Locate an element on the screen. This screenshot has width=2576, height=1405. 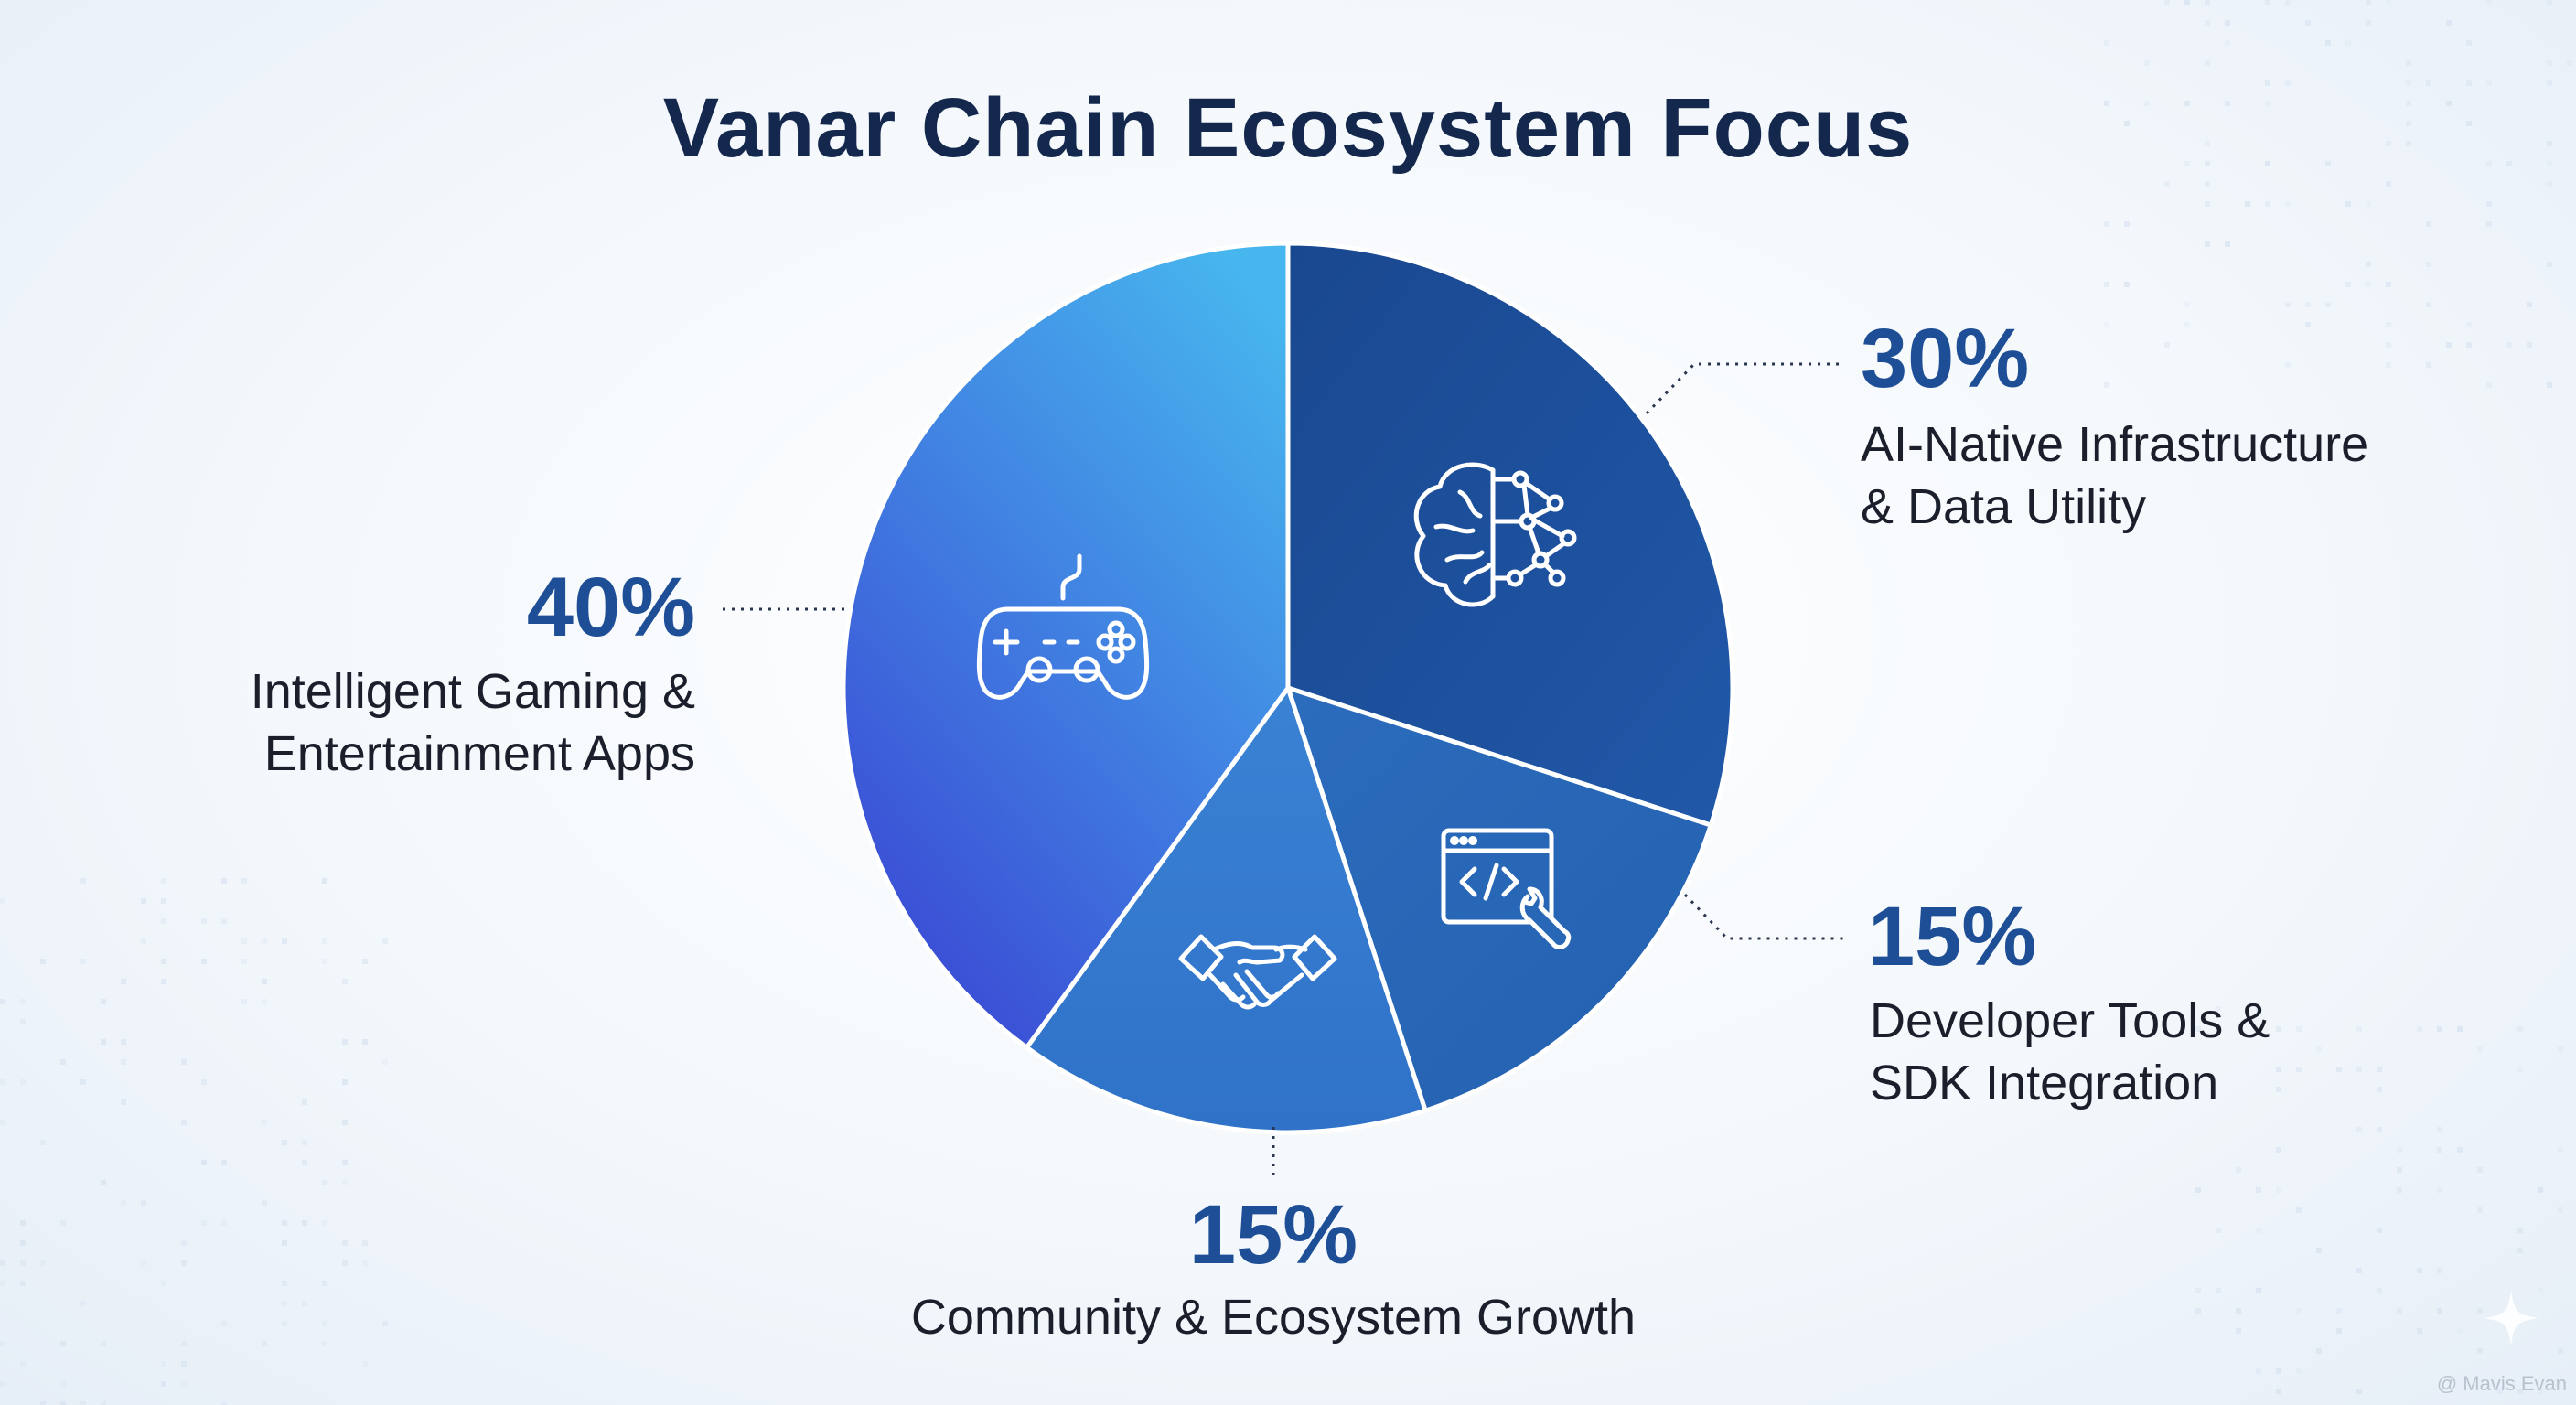
sparkle-icon is located at coordinates (2511, 1318).